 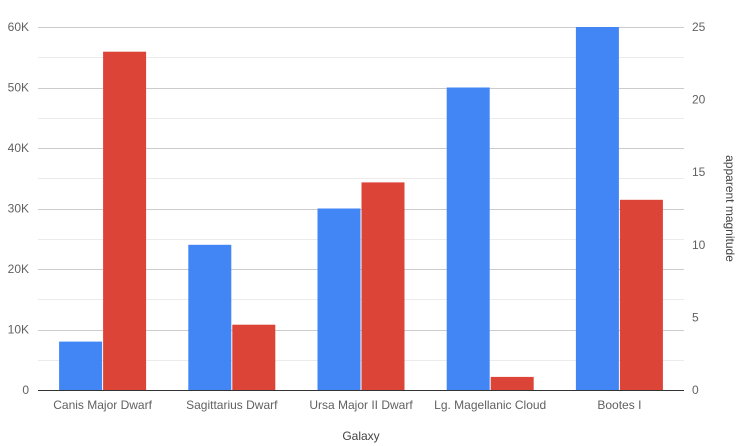 I want to click on y-tick-label: 40K, so click(x=18, y=148).